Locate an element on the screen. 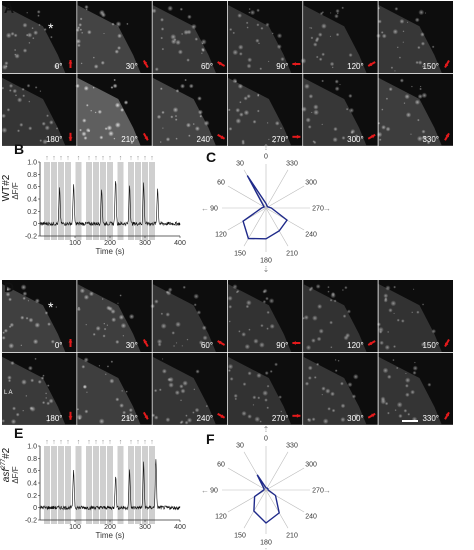  polar-angle-label: 120 is located at coordinates (221, 517).